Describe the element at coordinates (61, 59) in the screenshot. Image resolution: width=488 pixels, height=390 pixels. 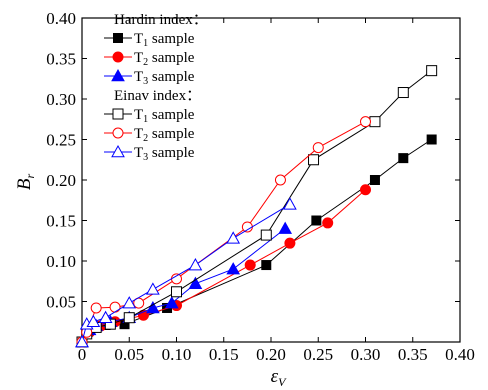
I see `y-tick-label: 0.35` at that location.